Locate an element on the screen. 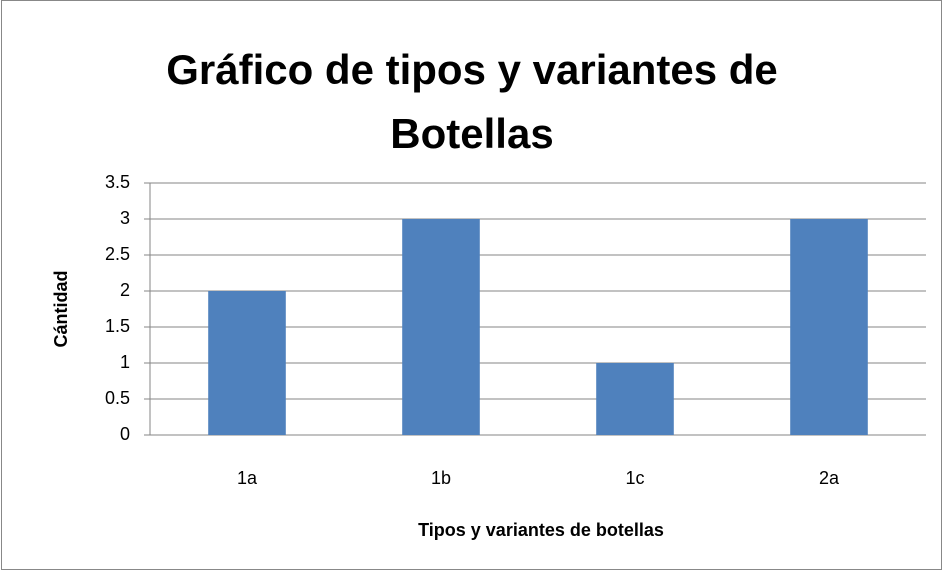 This screenshot has width=944, height=571. x-tick-label: 2a is located at coordinates (829, 478).